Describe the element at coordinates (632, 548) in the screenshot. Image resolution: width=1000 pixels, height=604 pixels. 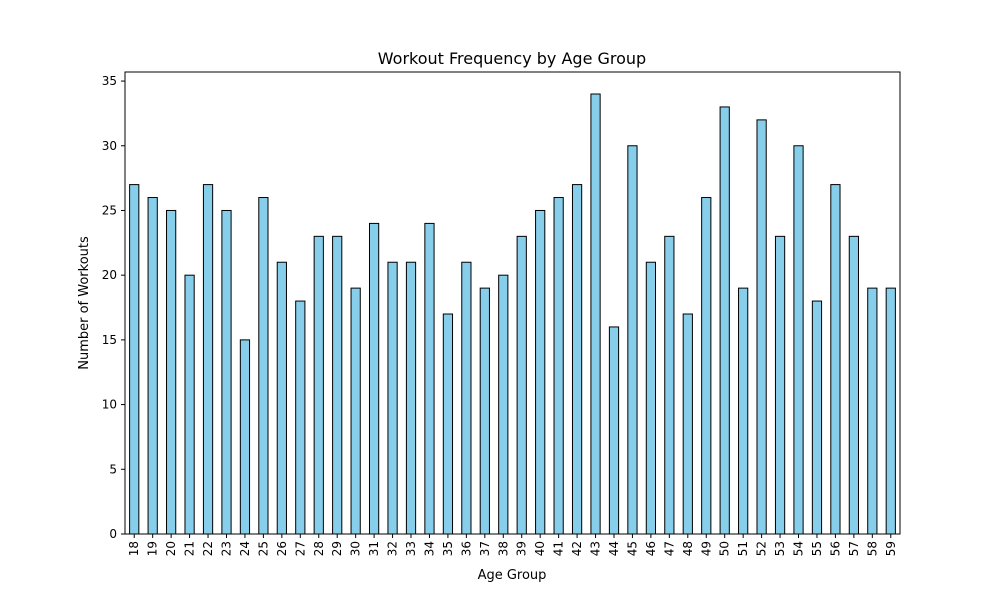
I see `x-tick-label: 45` at that location.